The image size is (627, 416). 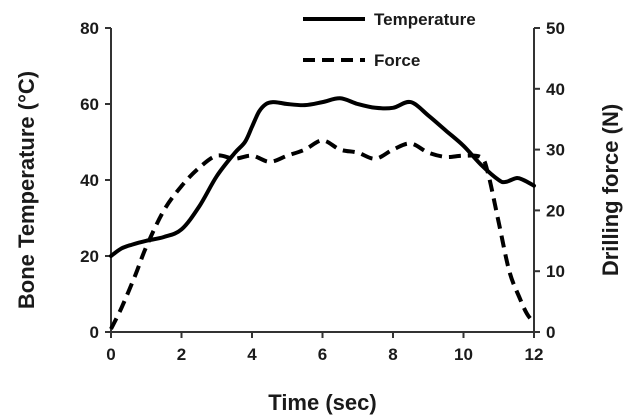 What do you see at coordinates (550, 332) in the screenshot?
I see `y2-tick-label: 0` at bounding box center [550, 332].